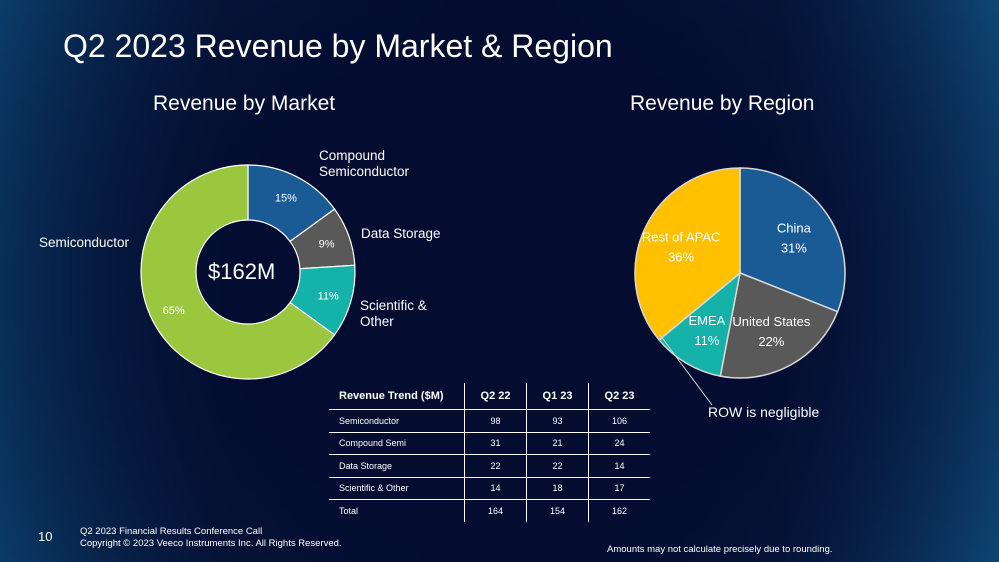 The image size is (999, 562). What do you see at coordinates (557, 488) in the screenshot?
I see `table-cell: 18` at bounding box center [557, 488].